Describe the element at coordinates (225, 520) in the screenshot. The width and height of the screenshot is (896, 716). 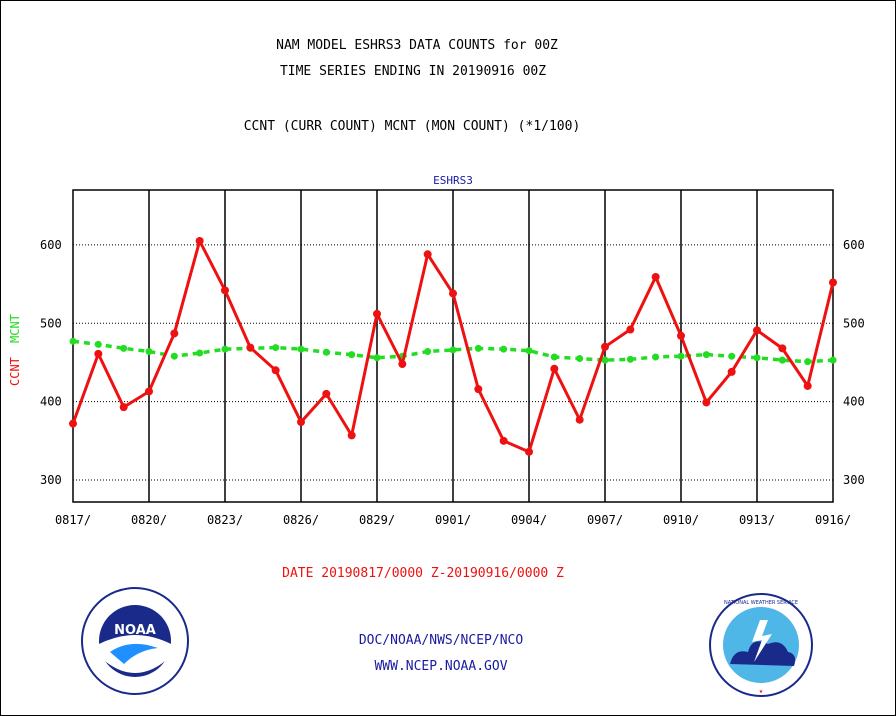
I see `x-tick-label: 0823/` at that location.